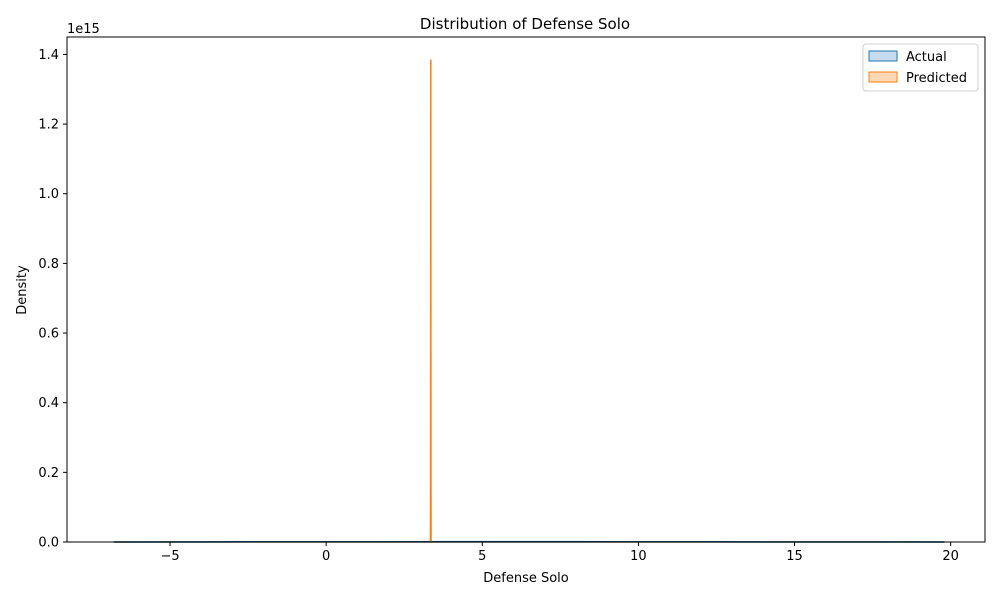 The image size is (1000, 600). What do you see at coordinates (48, 264) in the screenshot?
I see `y-tick-label: 0.8` at bounding box center [48, 264].